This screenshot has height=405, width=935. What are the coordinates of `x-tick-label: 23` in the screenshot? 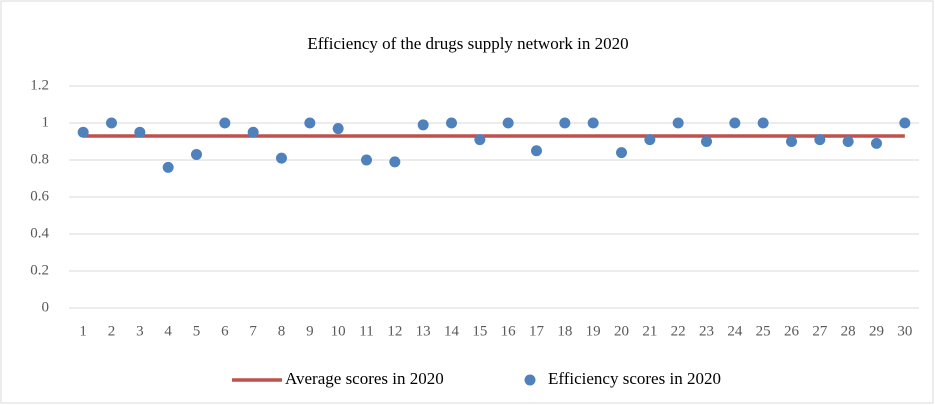 It's located at (706, 331).